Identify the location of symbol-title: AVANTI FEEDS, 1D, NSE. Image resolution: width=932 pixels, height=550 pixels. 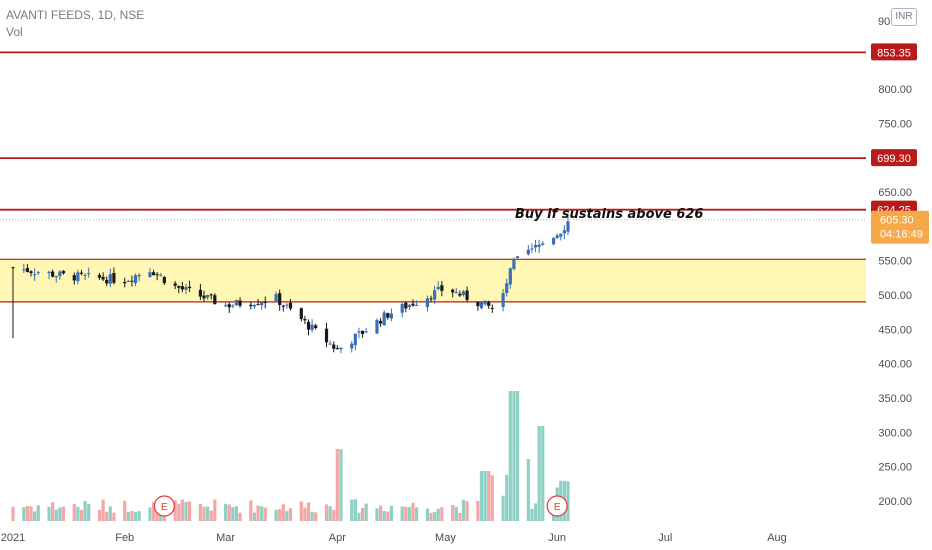
(75, 15).